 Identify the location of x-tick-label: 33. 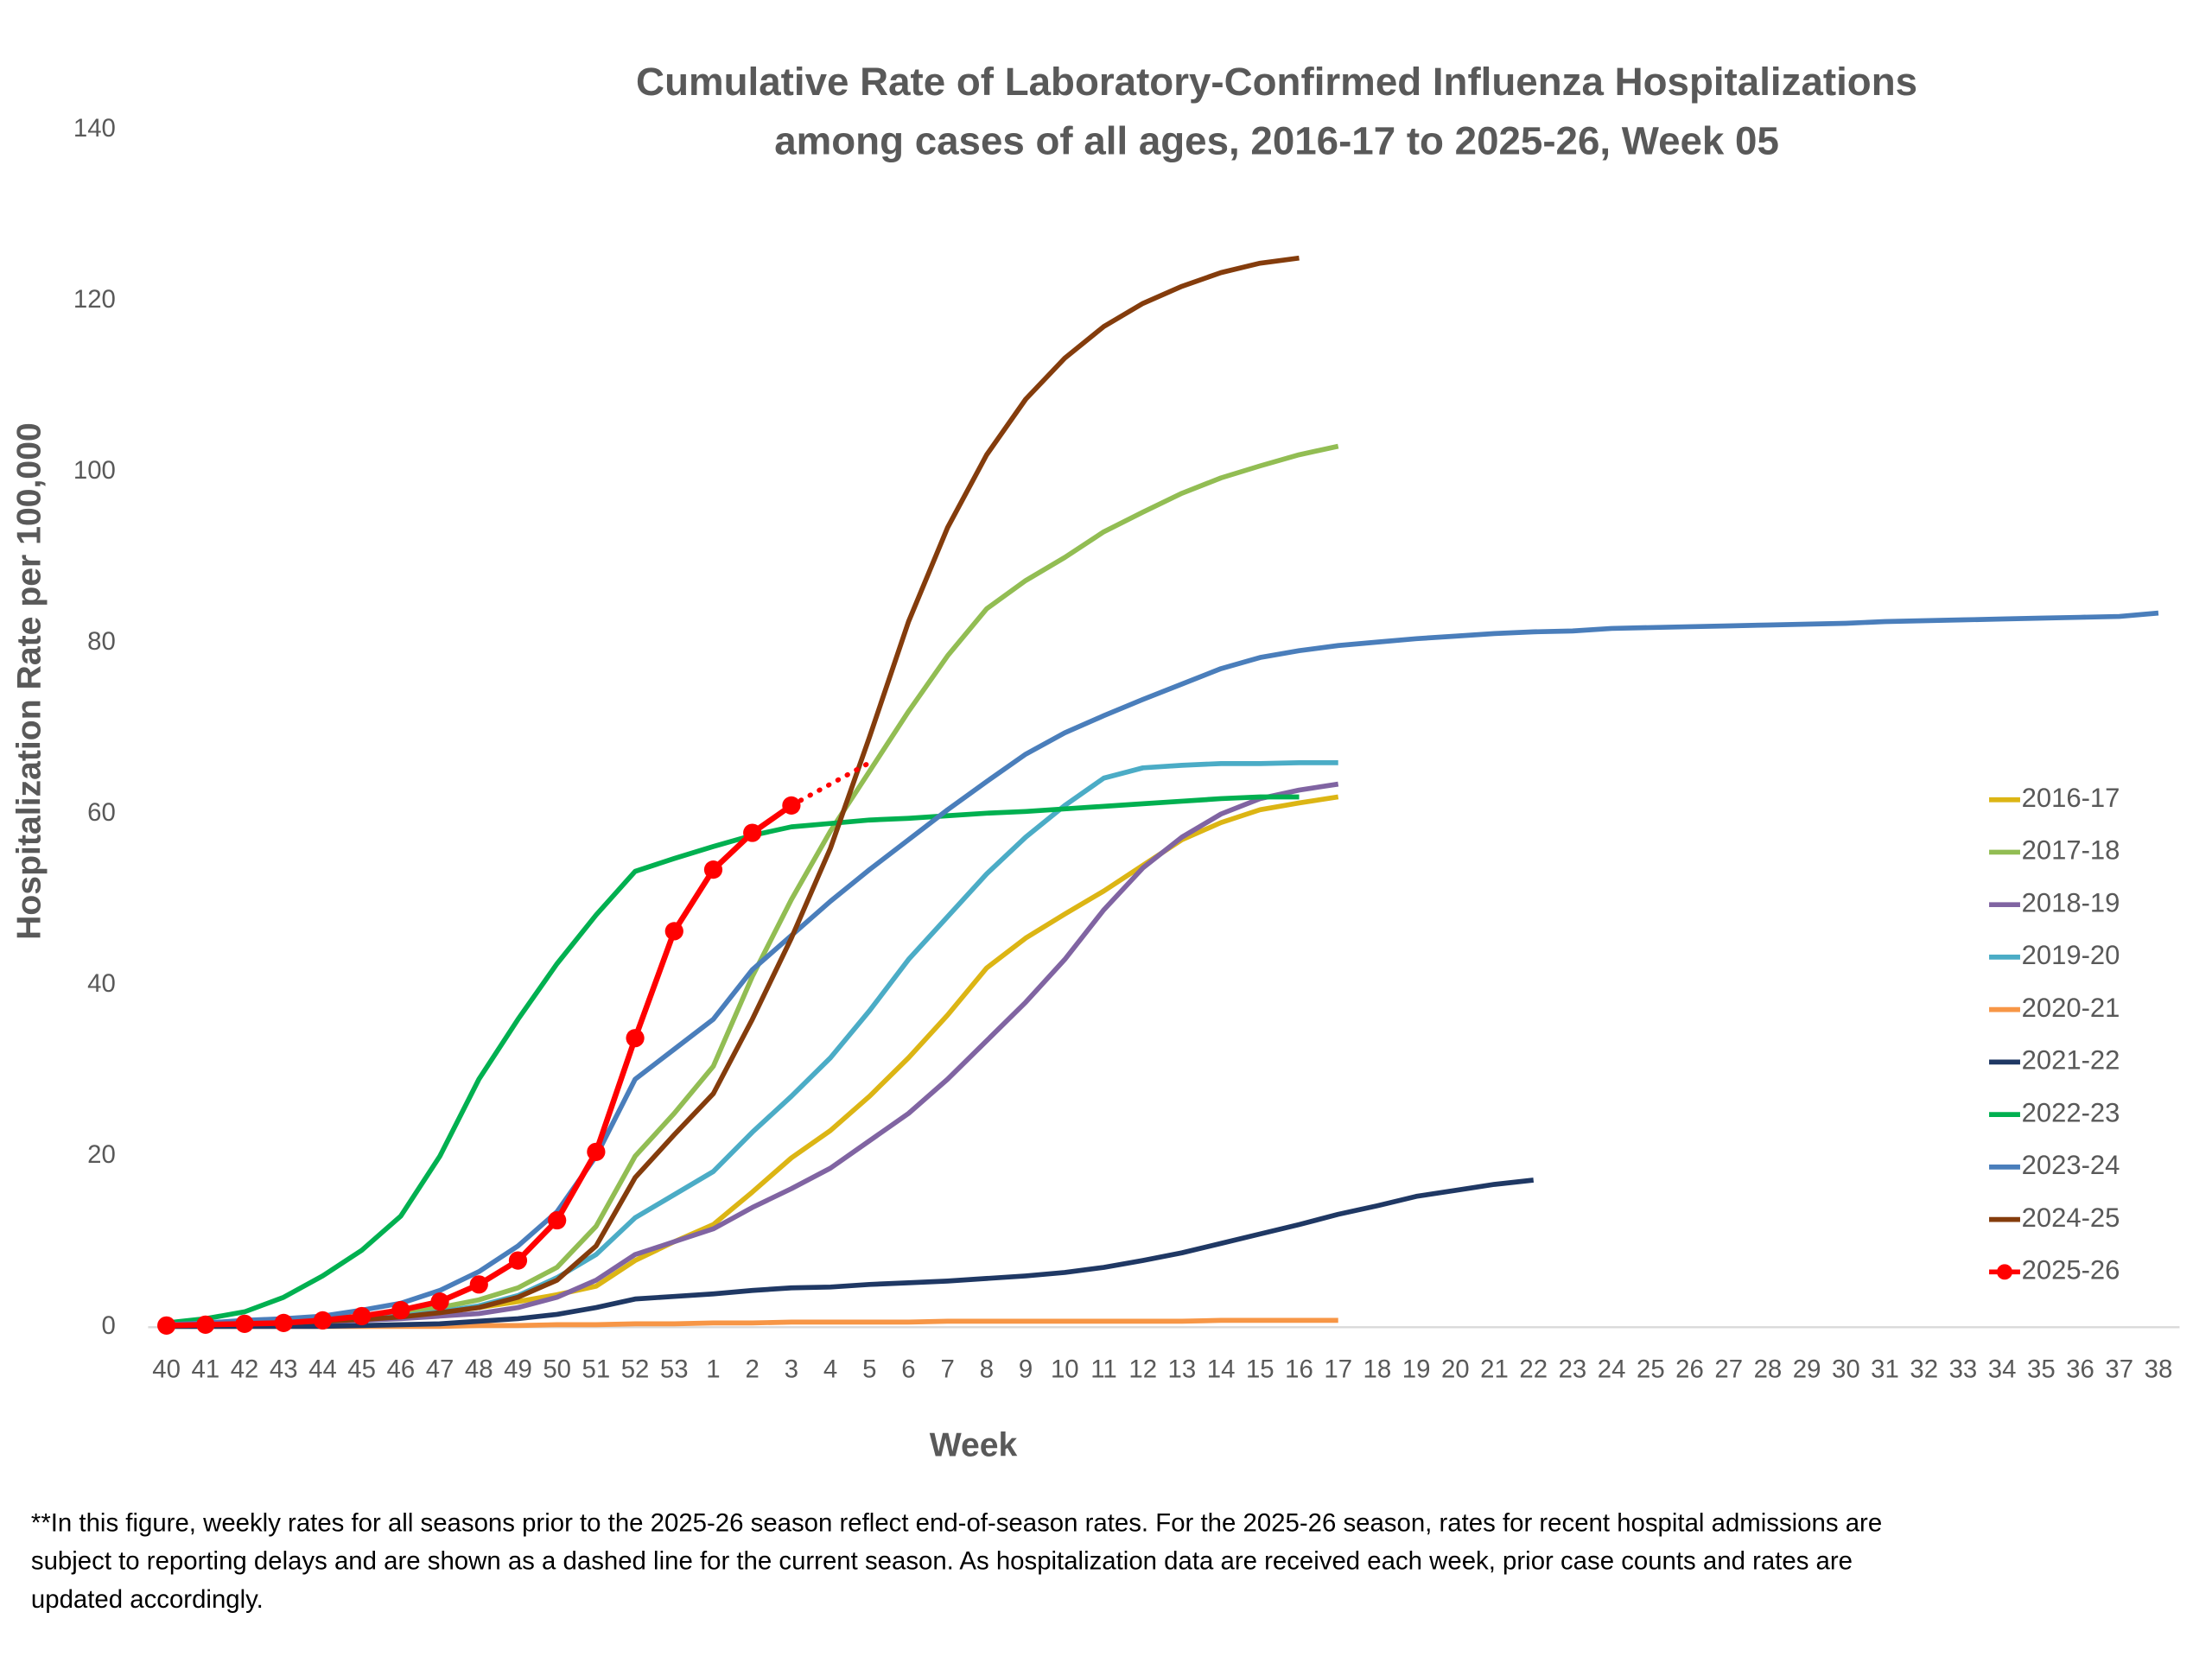
(1963, 1370).